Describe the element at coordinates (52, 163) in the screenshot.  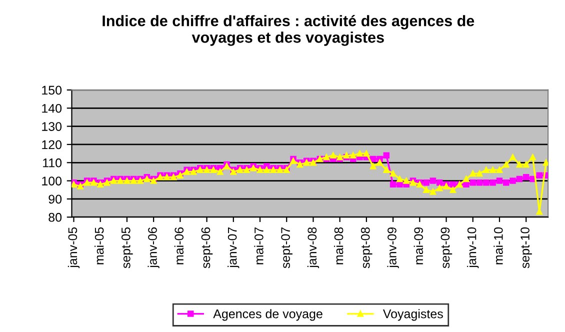
I see `y-tick-label: 110` at that location.